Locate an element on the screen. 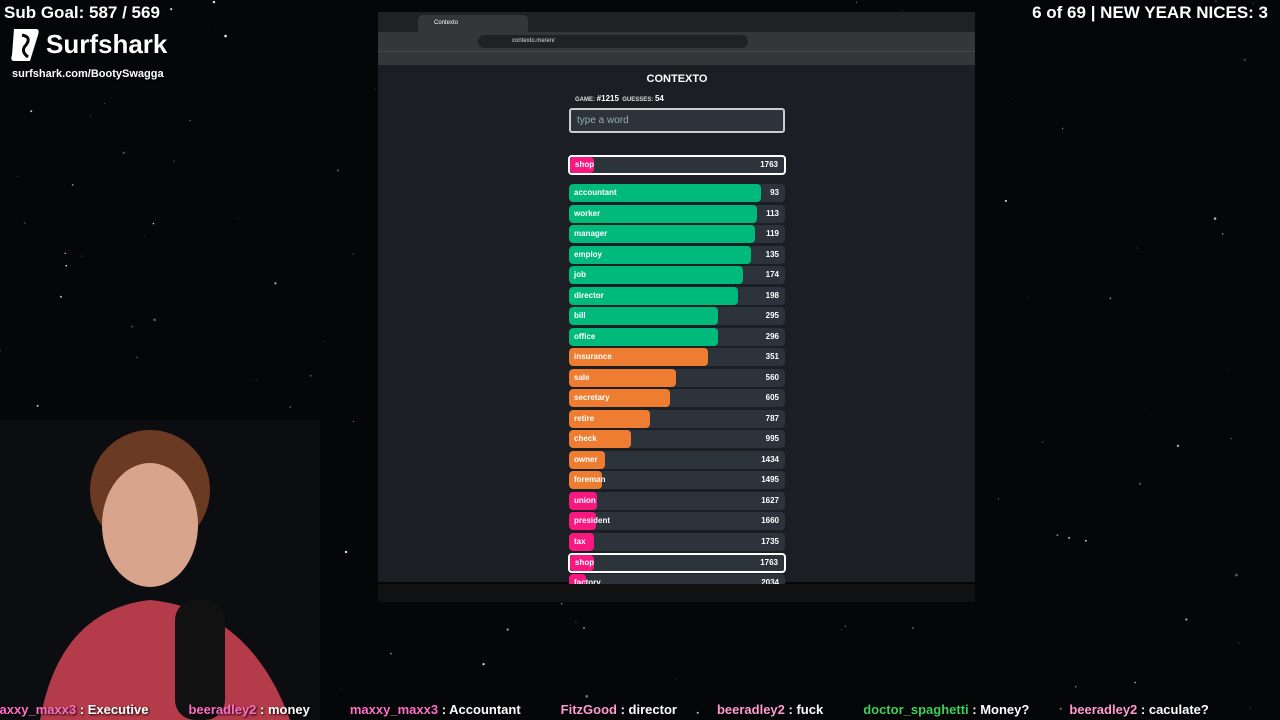 Image resolution: width=1280 pixels, height=720 pixels. sub-goal: Sub Goal: 587 / 569 is located at coordinates (82, 12).